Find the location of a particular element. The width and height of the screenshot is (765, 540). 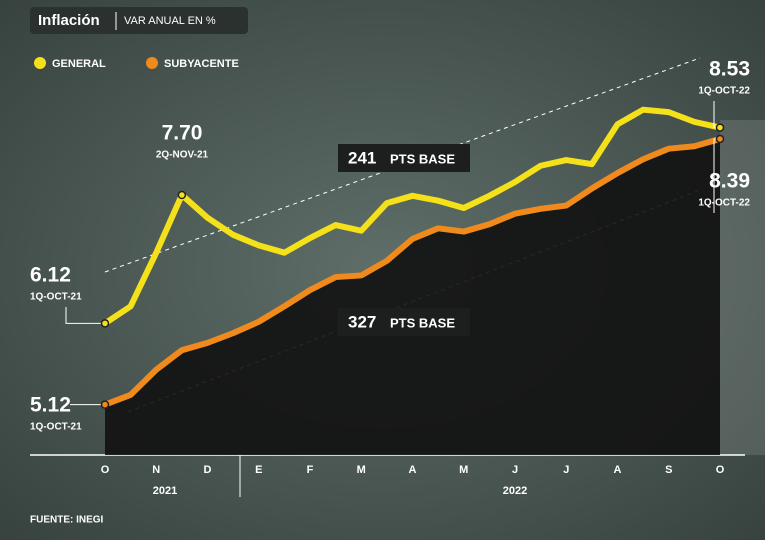

title-box is located at coordinates (139, 20).